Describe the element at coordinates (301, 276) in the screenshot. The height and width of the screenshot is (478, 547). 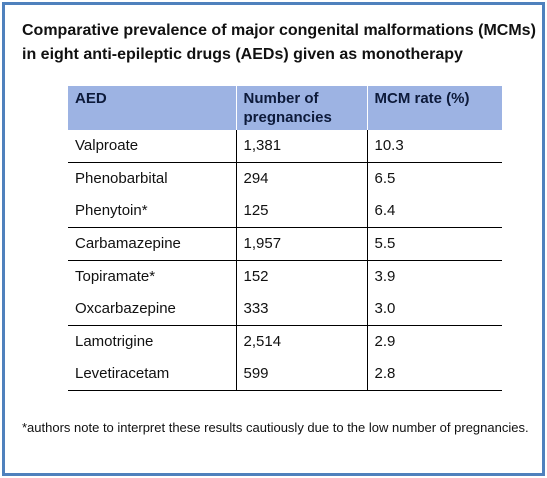
I see `cell-pregnancies: 152` at that location.